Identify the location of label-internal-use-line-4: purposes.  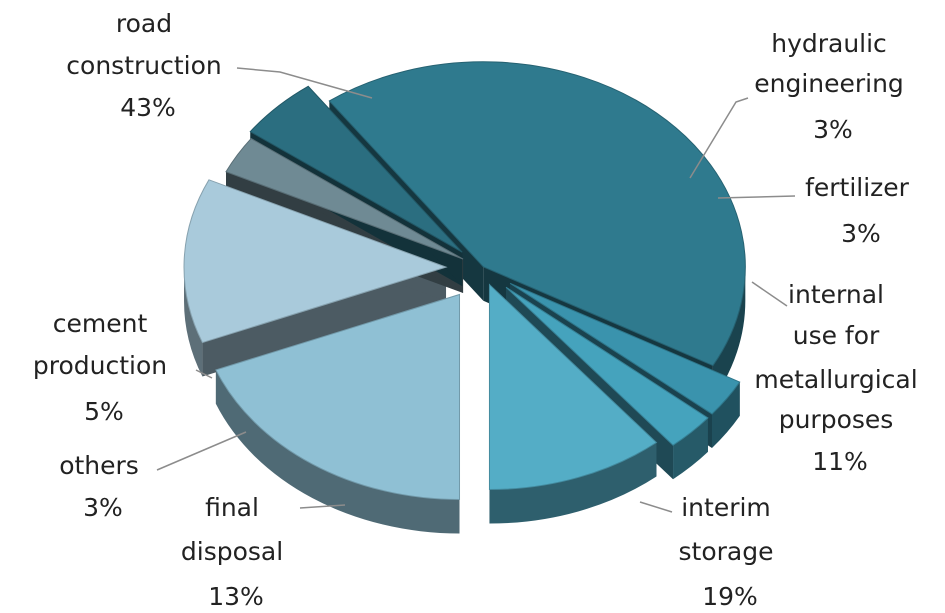
(836, 419).